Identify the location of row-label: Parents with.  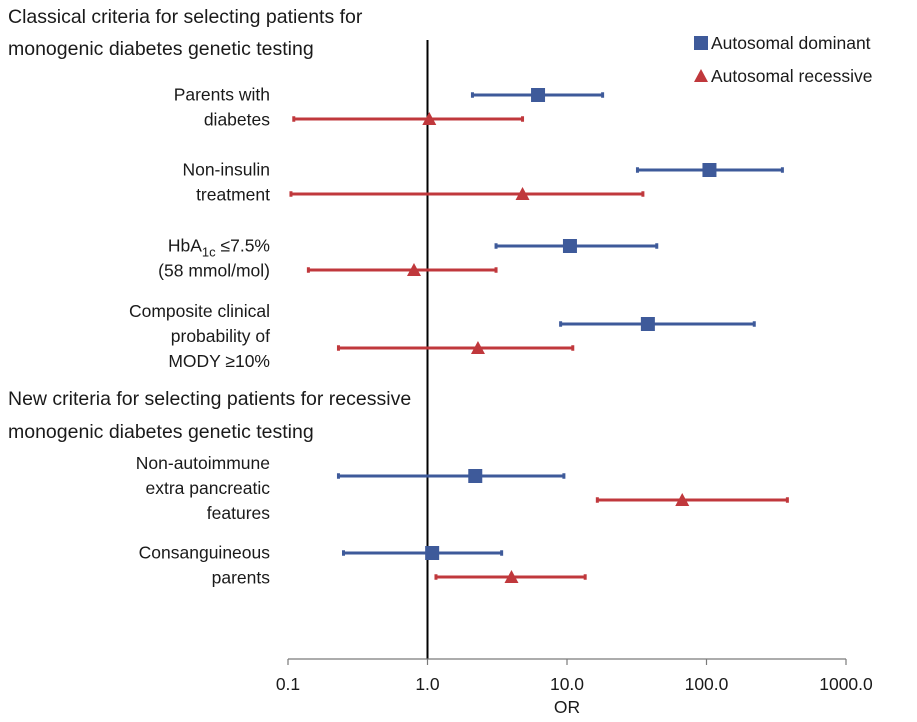
(222, 95).